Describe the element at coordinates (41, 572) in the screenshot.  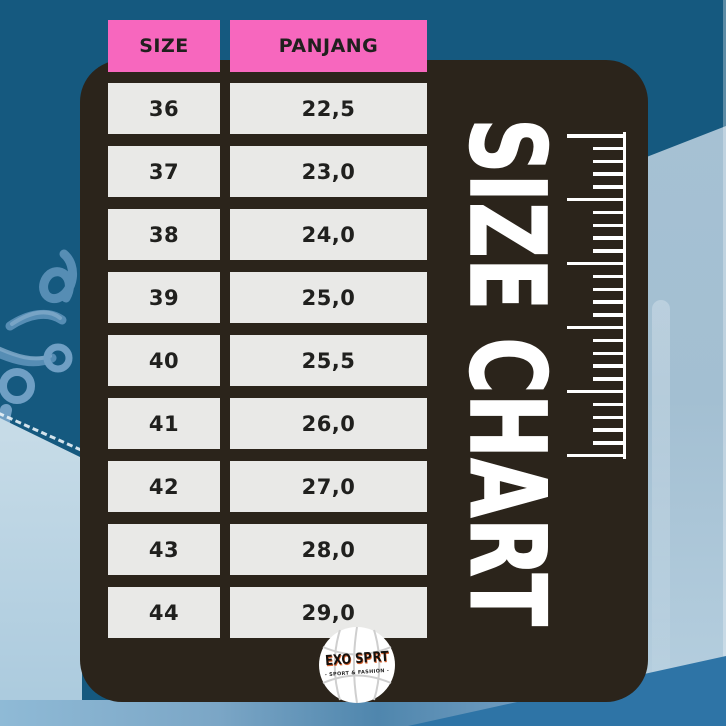
I see `shoe-body-left` at that location.